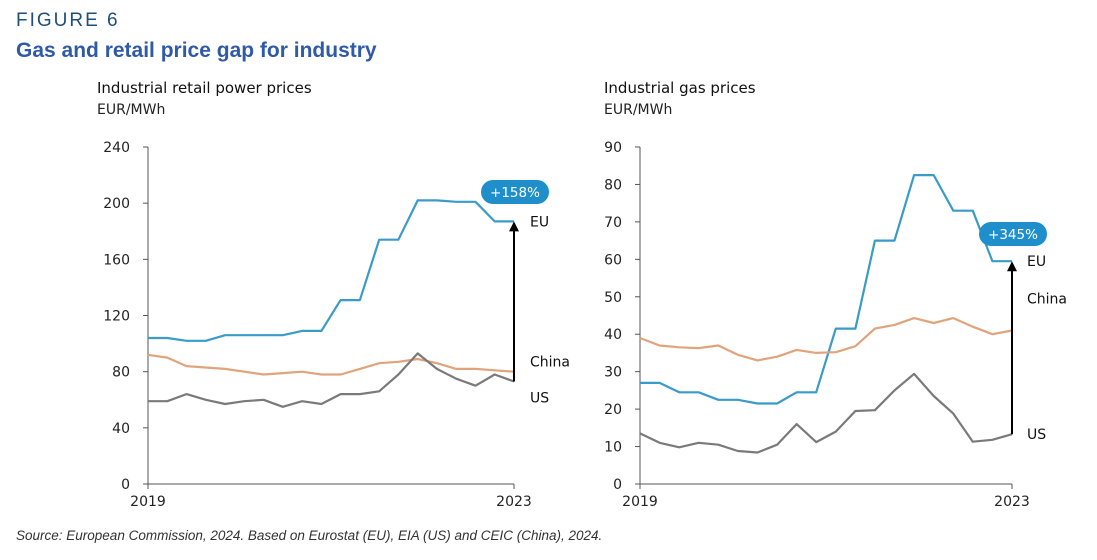 This screenshot has height=560, width=1097. What do you see at coordinates (613, 448) in the screenshot?
I see `y-tick-label-gas: 10` at bounding box center [613, 448].